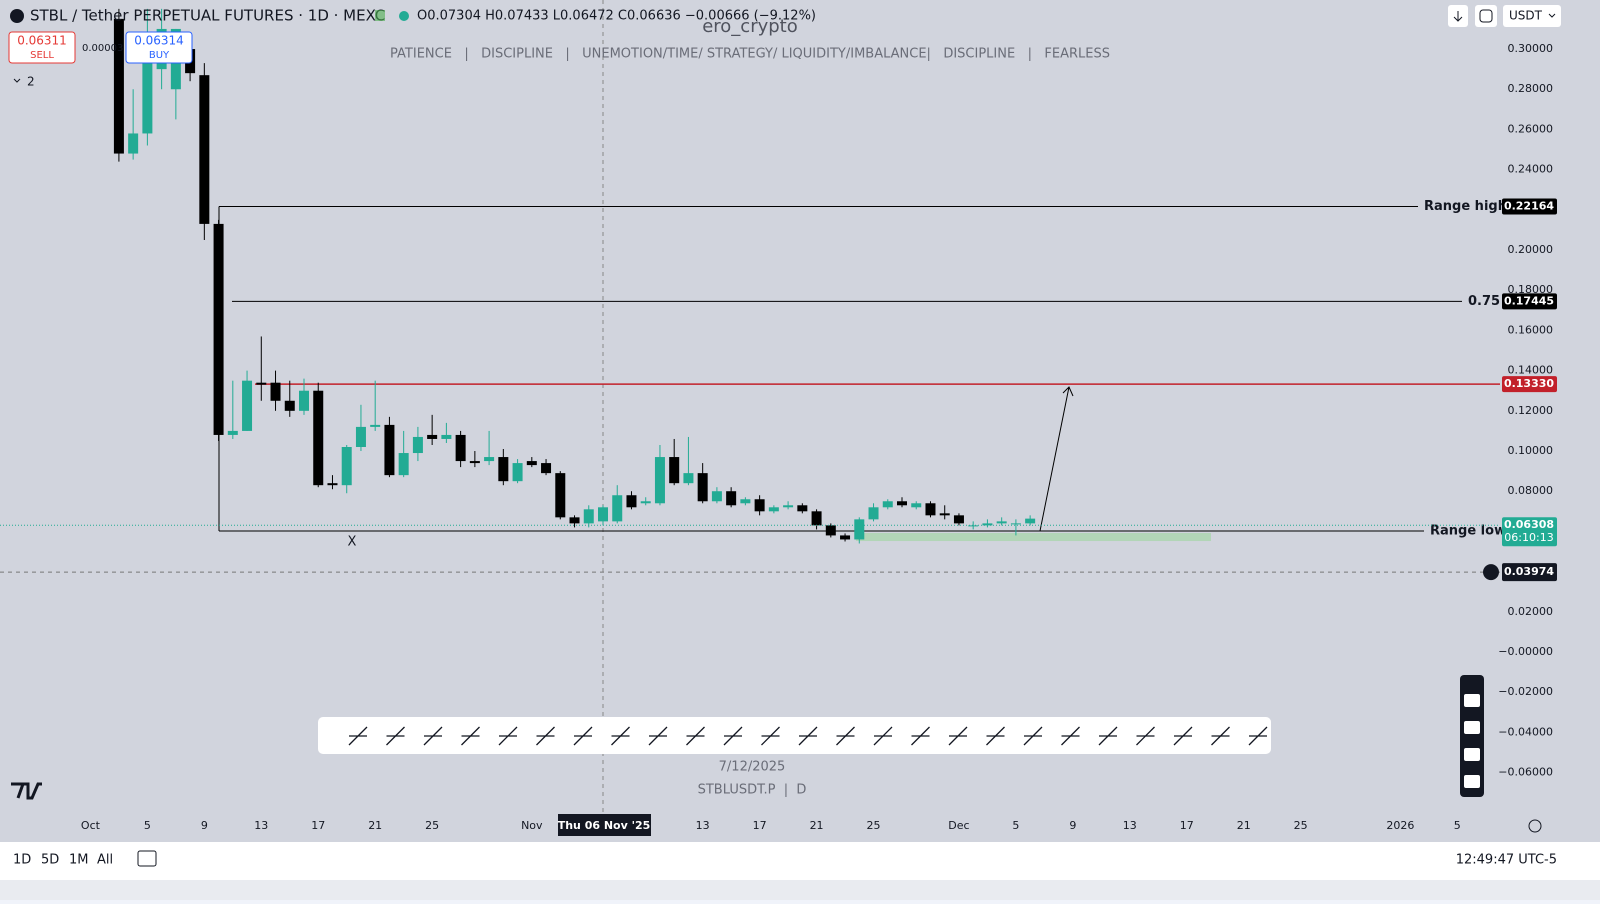  What do you see at coordinates (1484, 301) in the screenshot?
I see `level-name: 0.75` at bounding box center [1484, 301].